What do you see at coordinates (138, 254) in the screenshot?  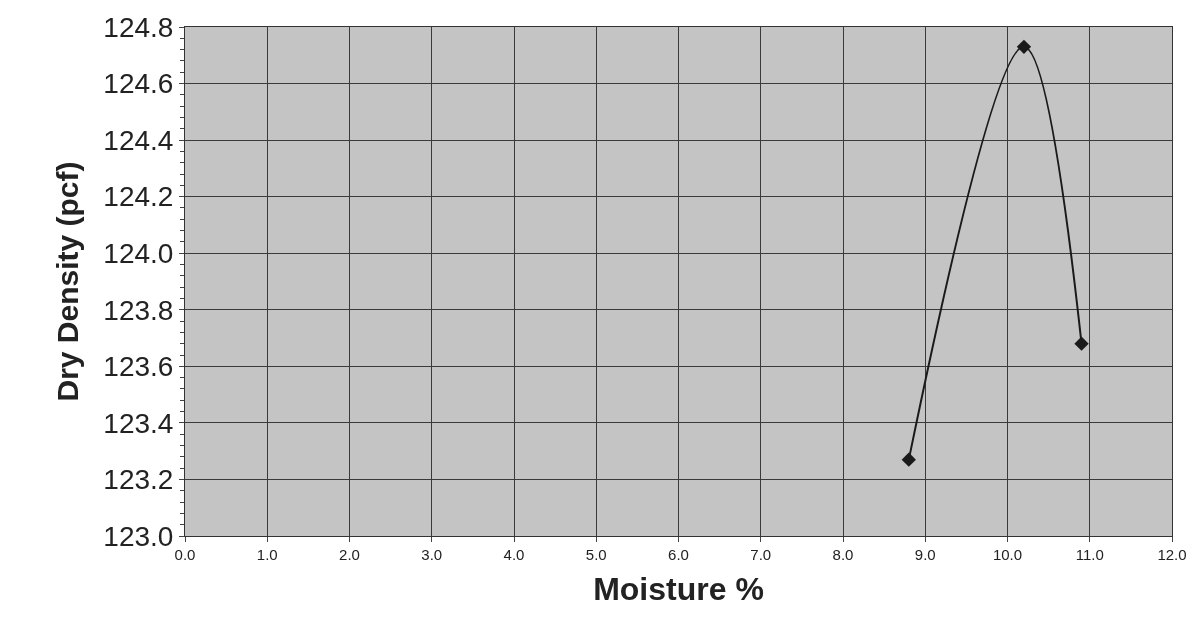 I see `y-tick-label: 124.0` at bounding box center [138, 254].